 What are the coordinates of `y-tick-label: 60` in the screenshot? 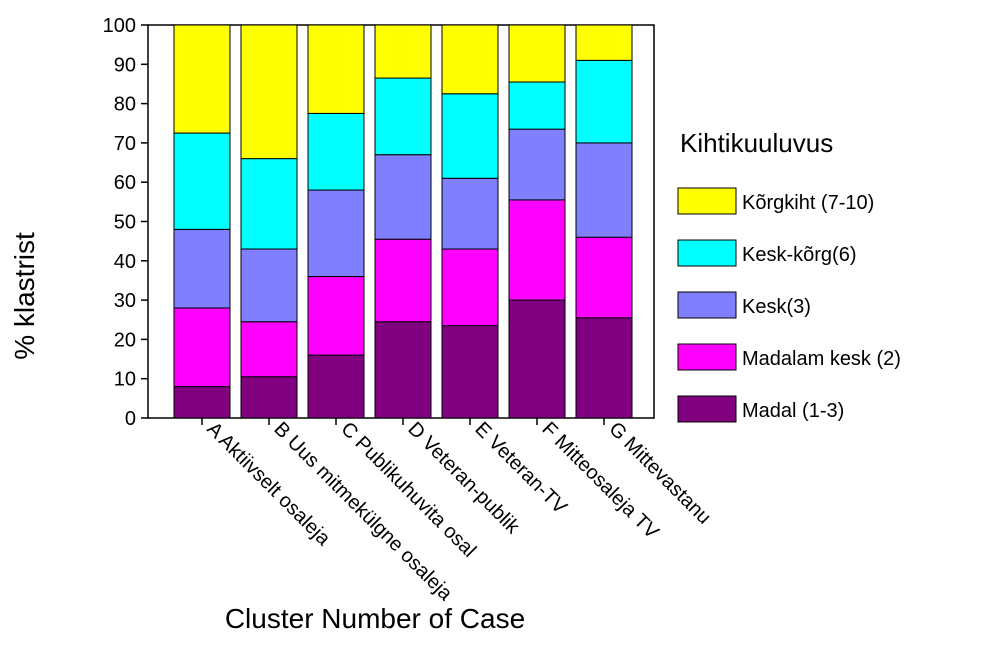 It's located at (125, 183).